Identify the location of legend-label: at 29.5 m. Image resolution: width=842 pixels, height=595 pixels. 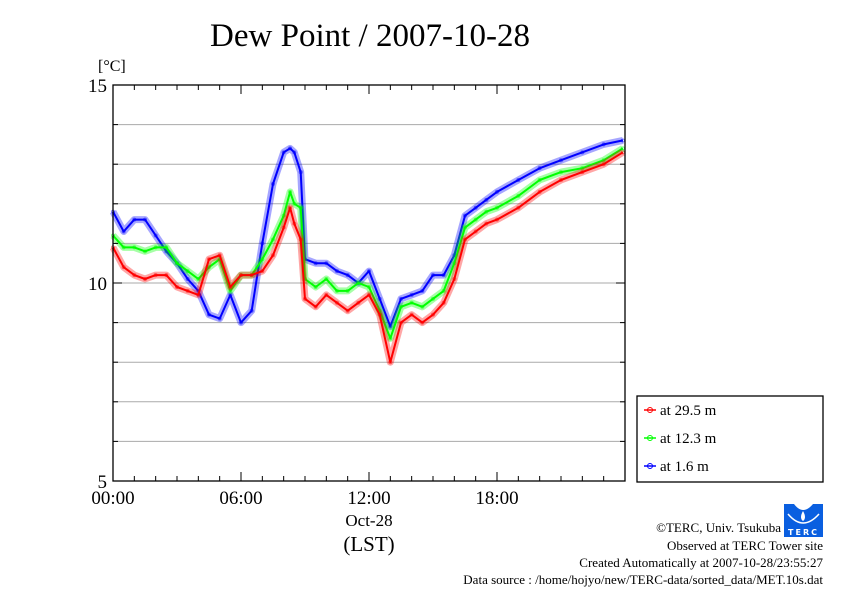
(688, 411).